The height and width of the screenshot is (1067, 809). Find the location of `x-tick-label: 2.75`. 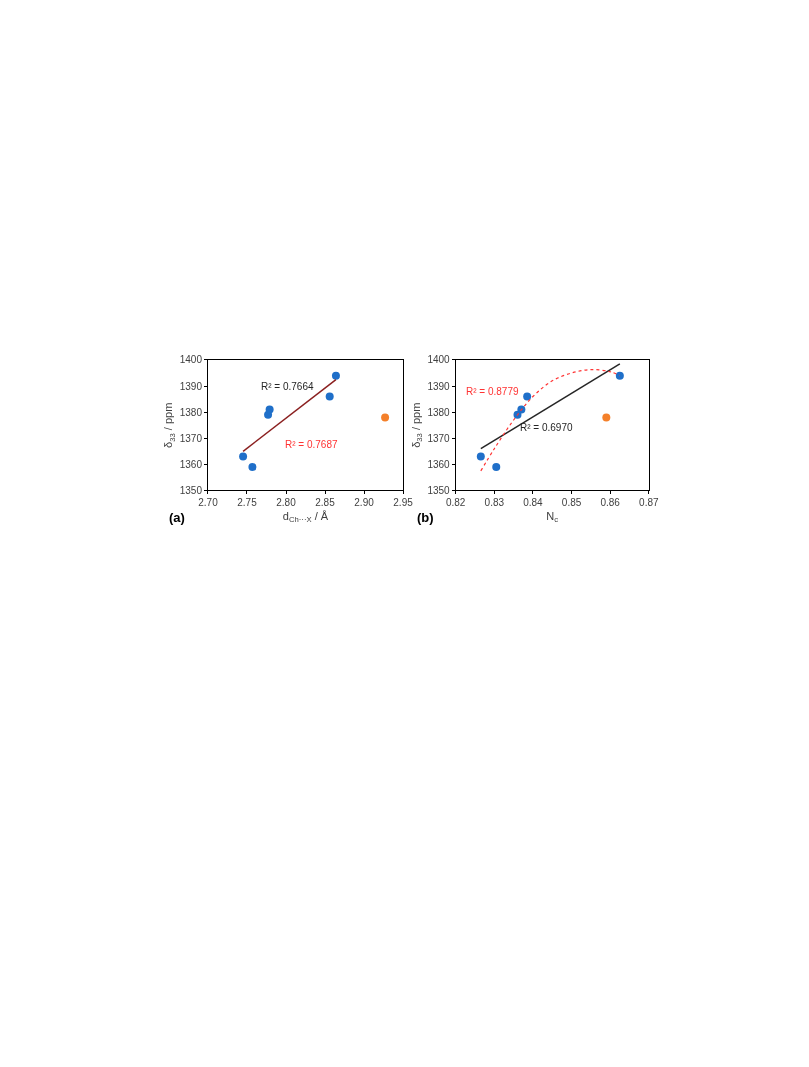

x-tick-label: 2.75 is located at coordinates (247, 503).